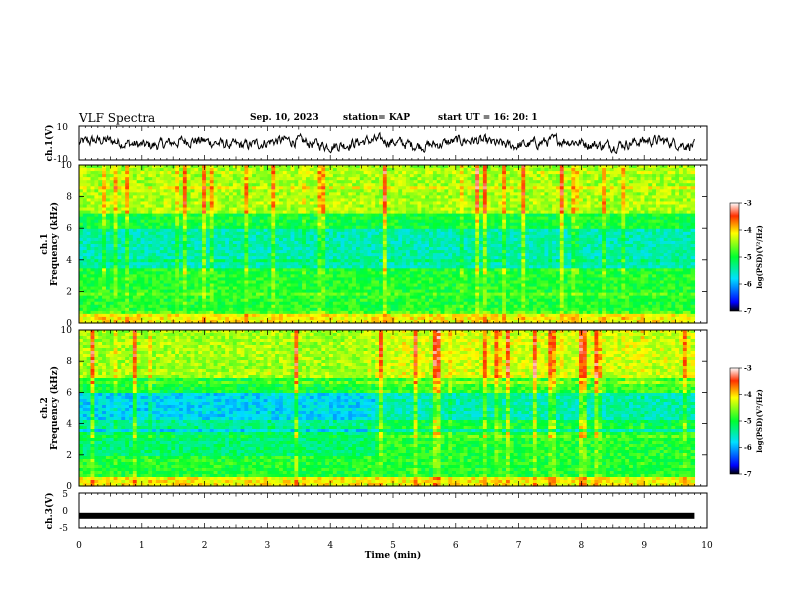 This screenshot has width=792, height=612. What do you see at coordinates (54, 408) in the screenshot?
I see `ch2-freq-ylabel: Frequency (kHz)` at bounding box center [54, 408].